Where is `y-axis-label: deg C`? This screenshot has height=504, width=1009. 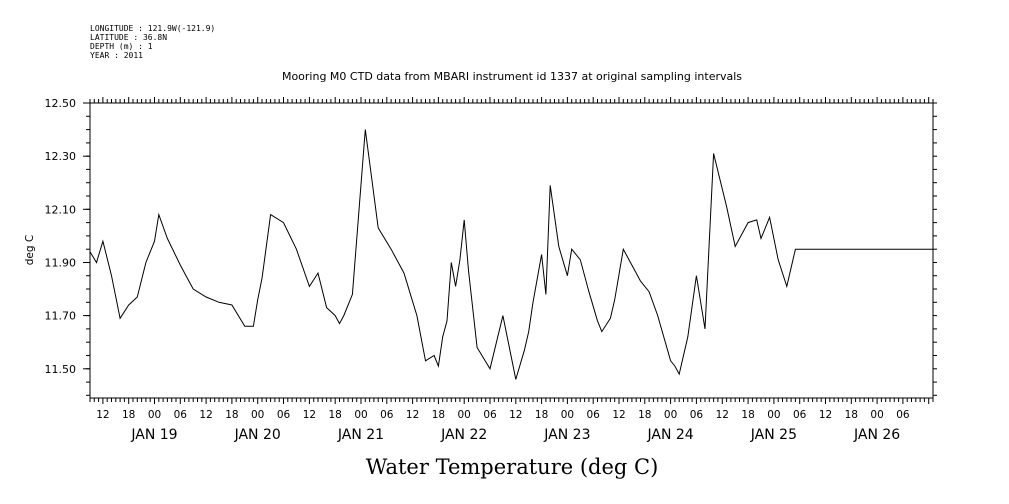
y-axis-label: deg C is located at coordinates (30, 250).